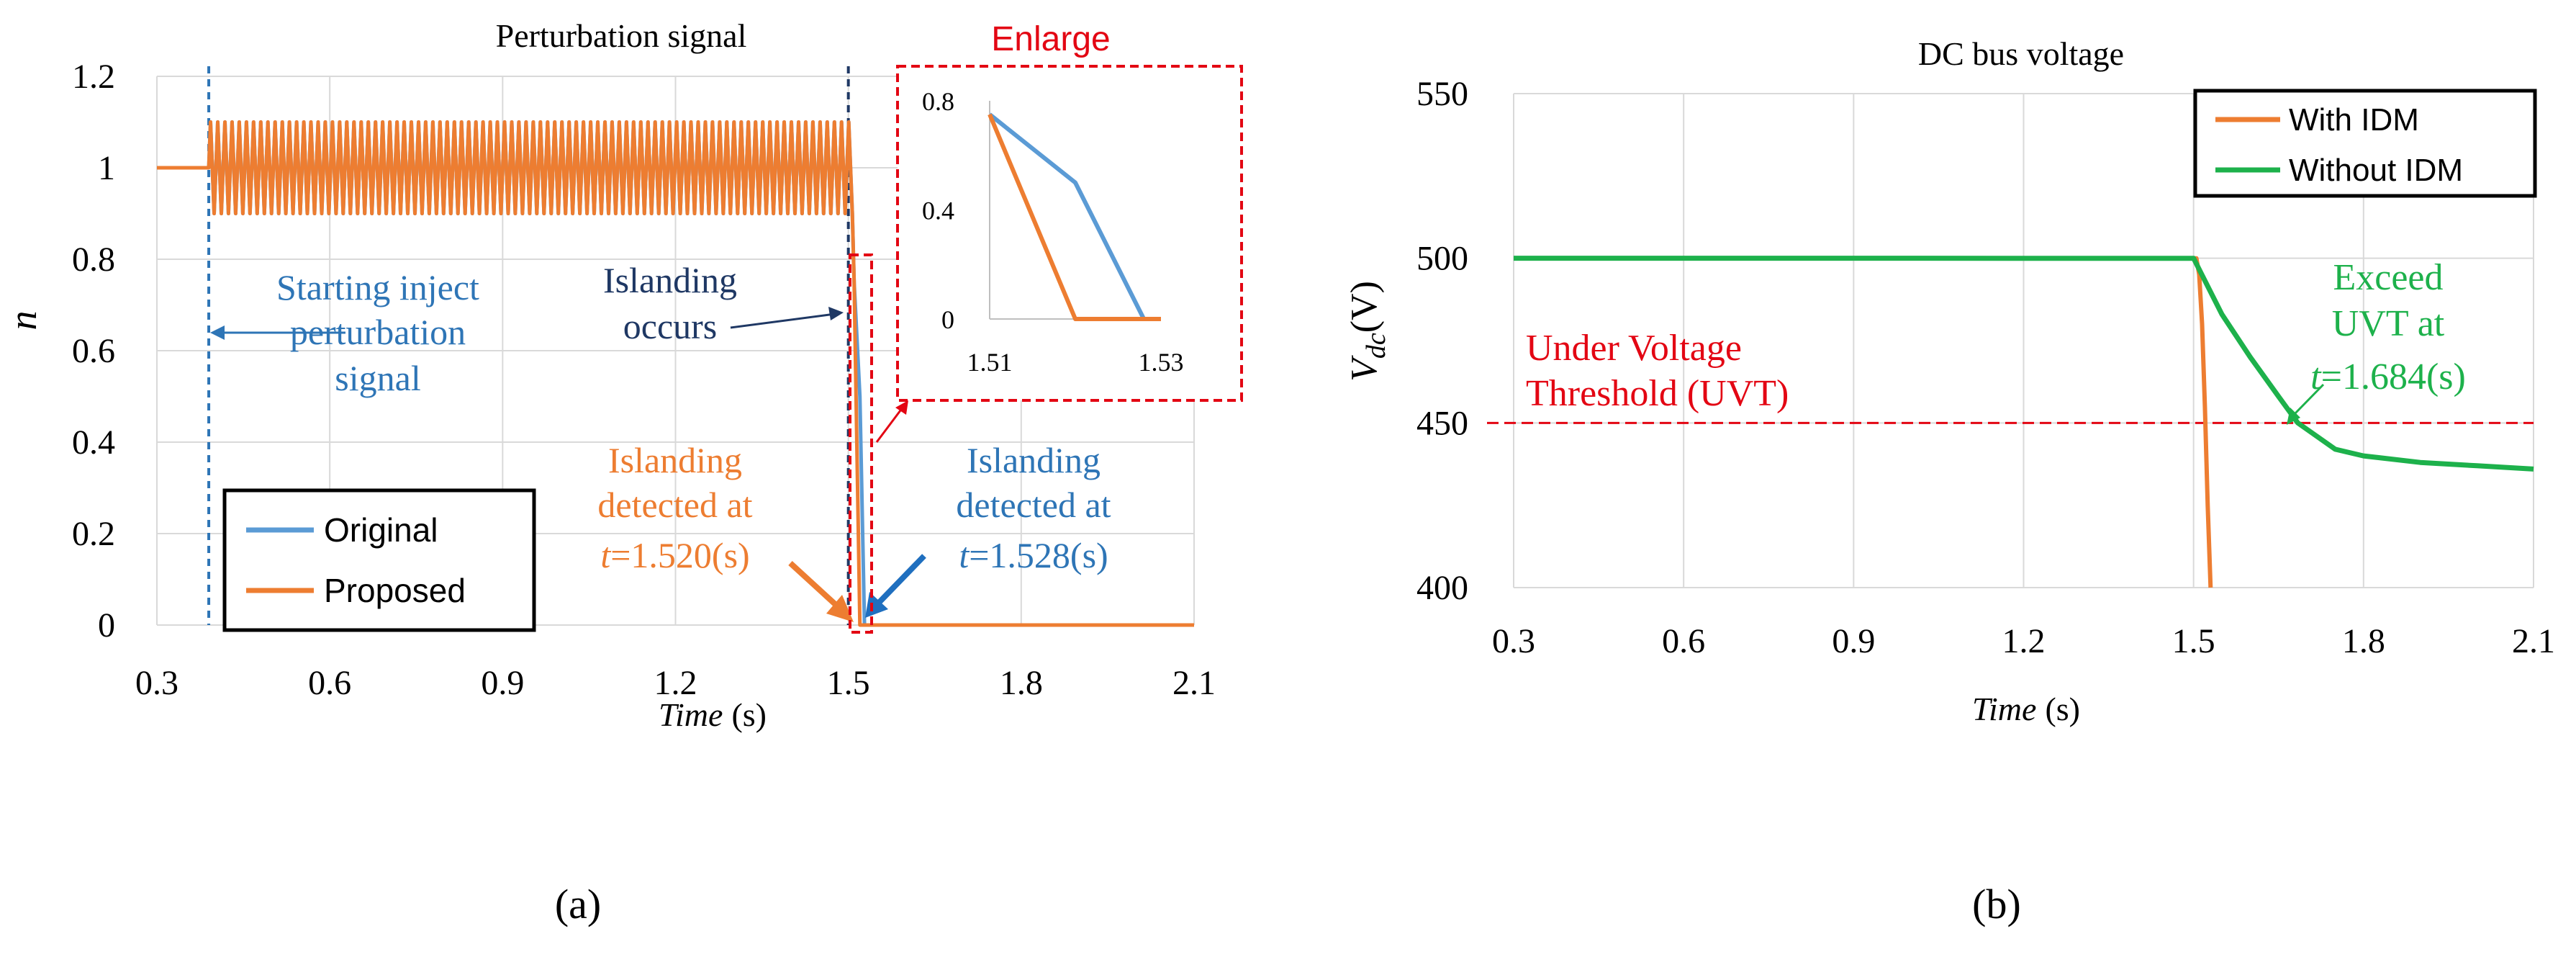 The image size is (2576, 957). What do you see at coordinates (1657, 393) in the screenshot?
I see `annotation-uvt-line2: Threshold (UVT)` at bounding box center [1657, 393].